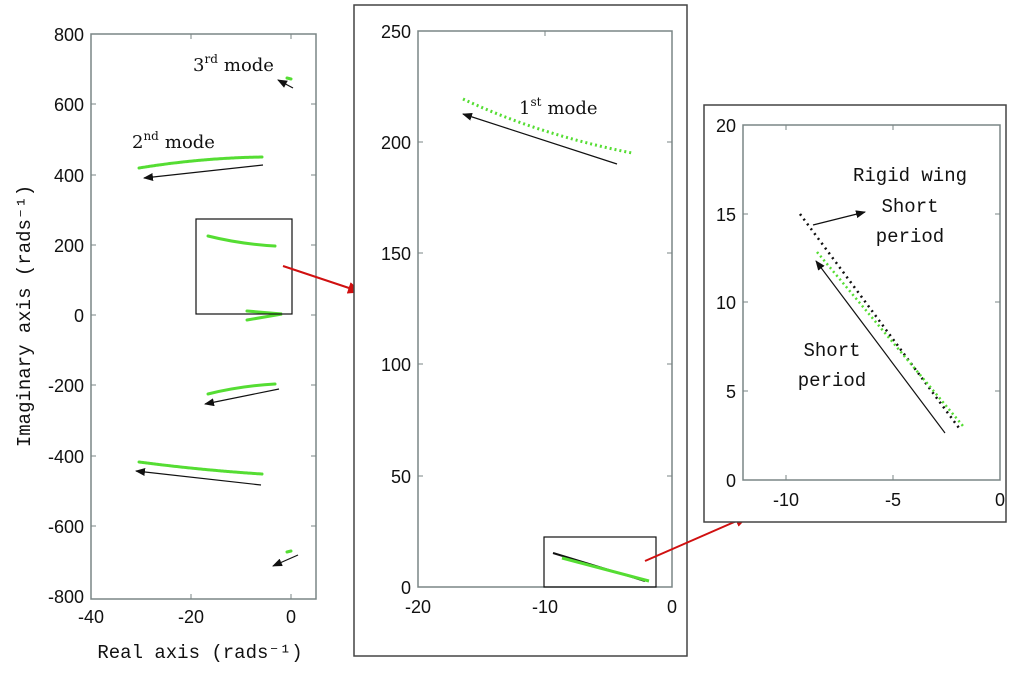 This screenshot has width=1011, height=675. Describe the element at coordinates (91, 617) in the screenshot. I see `svg-text: -40` at that location.